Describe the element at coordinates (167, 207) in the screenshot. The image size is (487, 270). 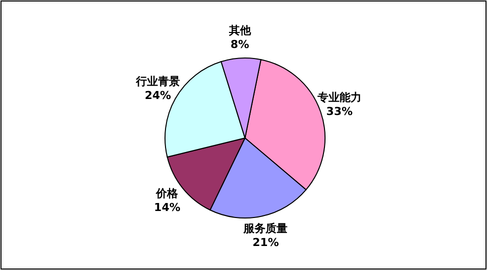
I see `data-label: 14%` at that location.